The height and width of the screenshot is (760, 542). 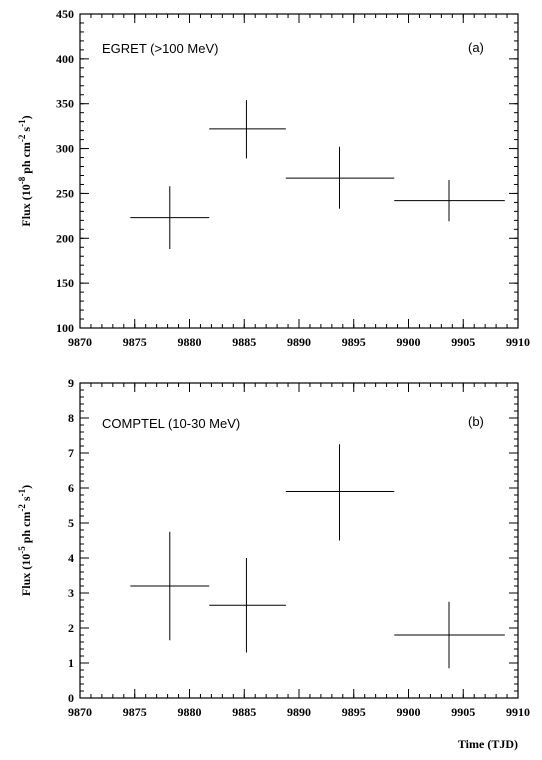 What do you see at coordinates (65, 238) in the screenshot?
I see `y-tick-label: 200` at bounding box center [65, 238].